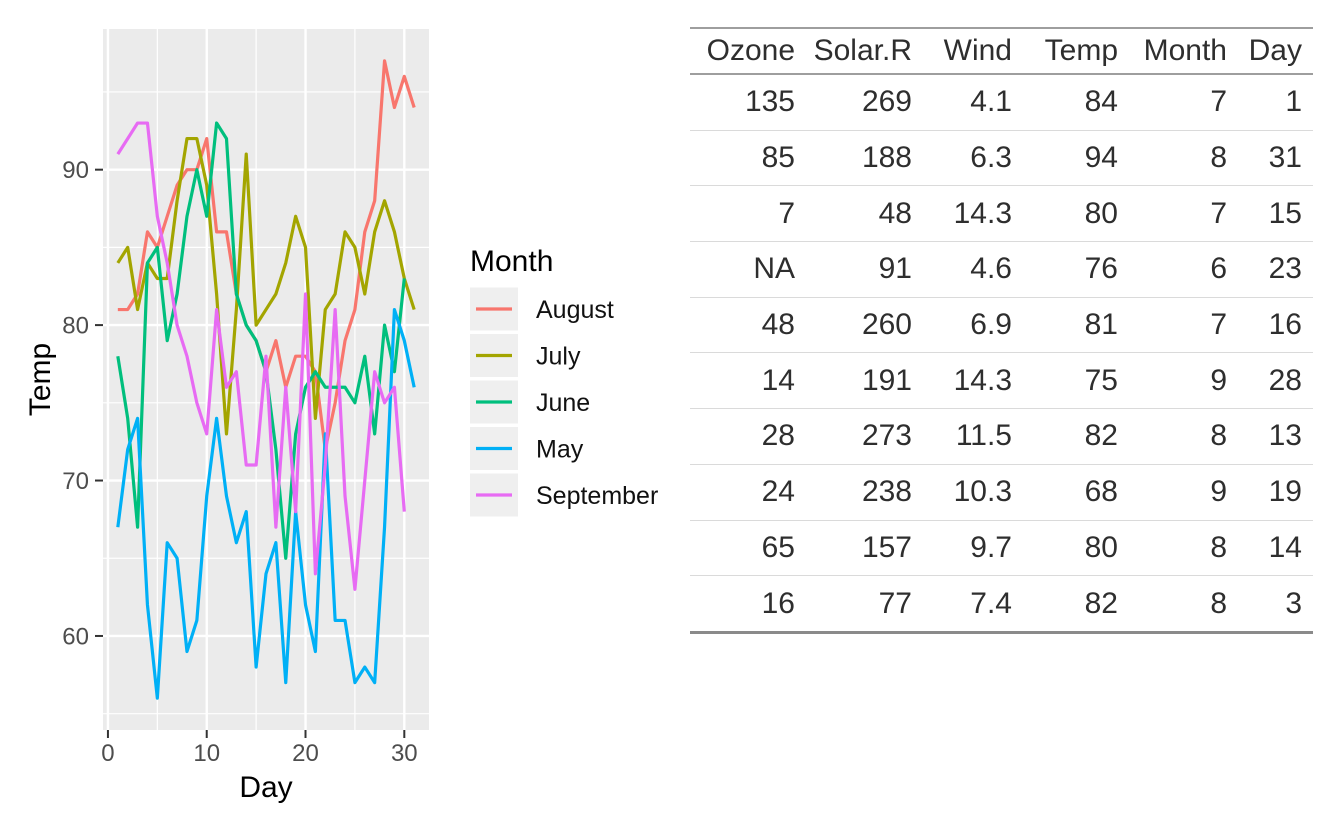  I want to click on table-row: 24 238 10.3 68 9 19, so click(1001, 492).